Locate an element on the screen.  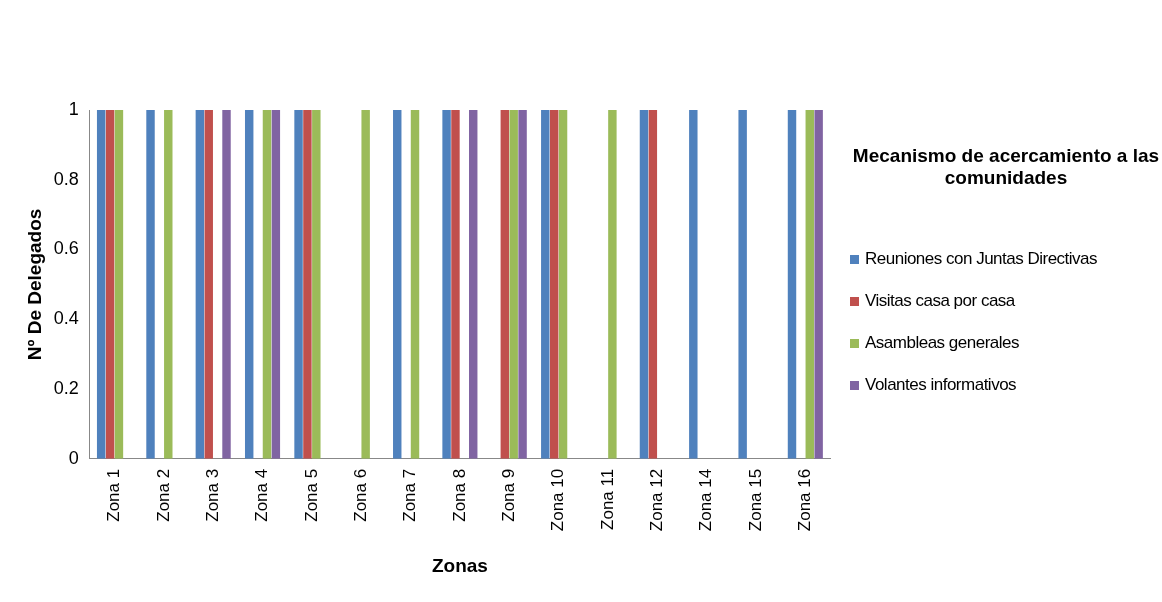
x-tick-label: Zona 8 is located at coordinates (459, 495).